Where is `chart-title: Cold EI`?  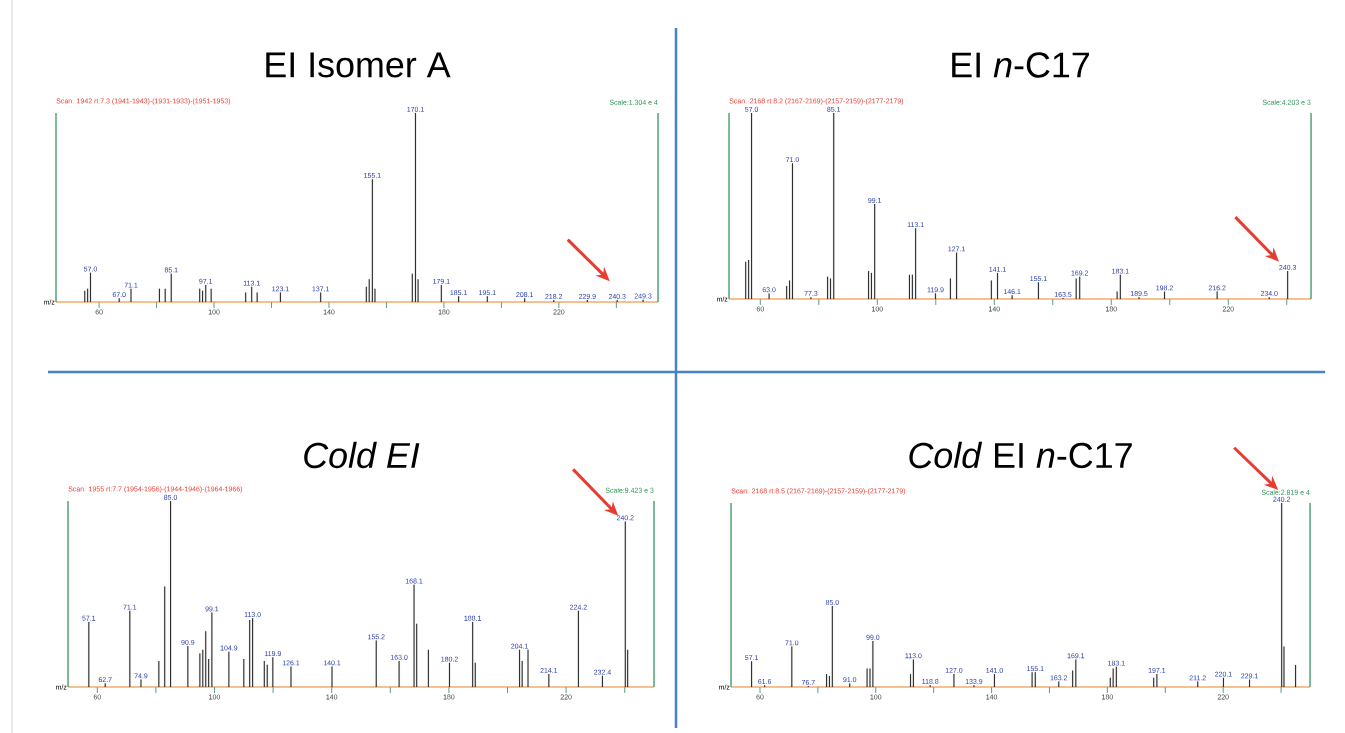 chart-title: Cold EI is located at coordinates (362, 455).